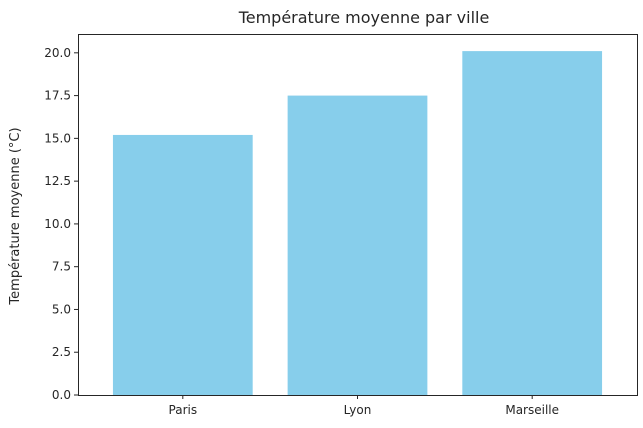 This screenshot has height=428, width=643. Describe the element at coordinates (182, 265) in the screenshot. I see `bar-paris` at that location.